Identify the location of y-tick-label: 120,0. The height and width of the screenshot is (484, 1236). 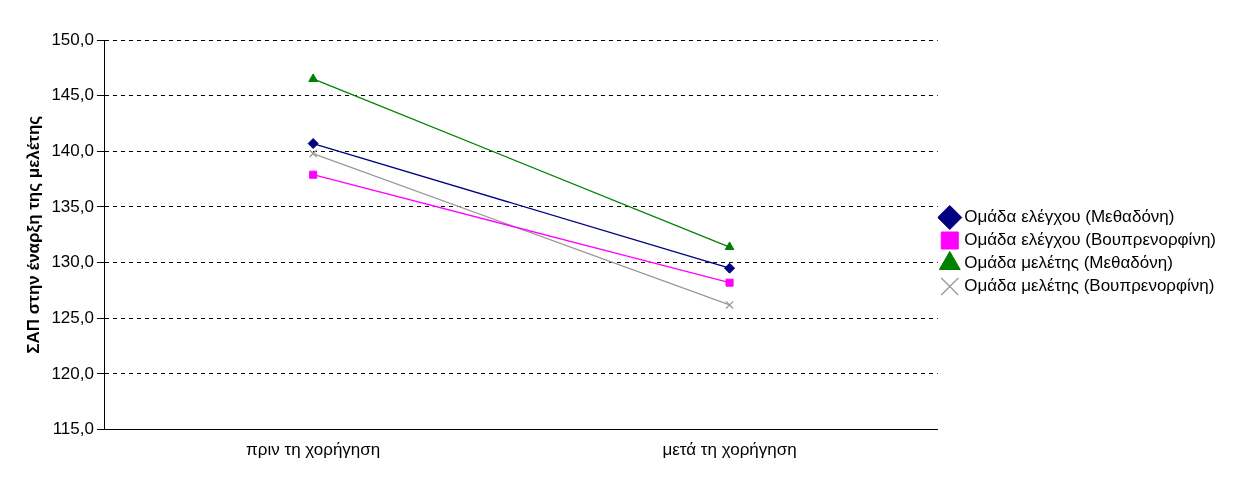
(72, 373).